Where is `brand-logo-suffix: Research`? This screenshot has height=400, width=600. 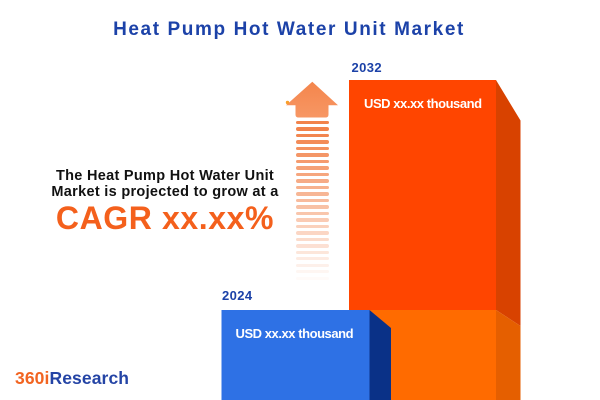 brand-logo-suffix: Research is located at coordinates (89, 377).